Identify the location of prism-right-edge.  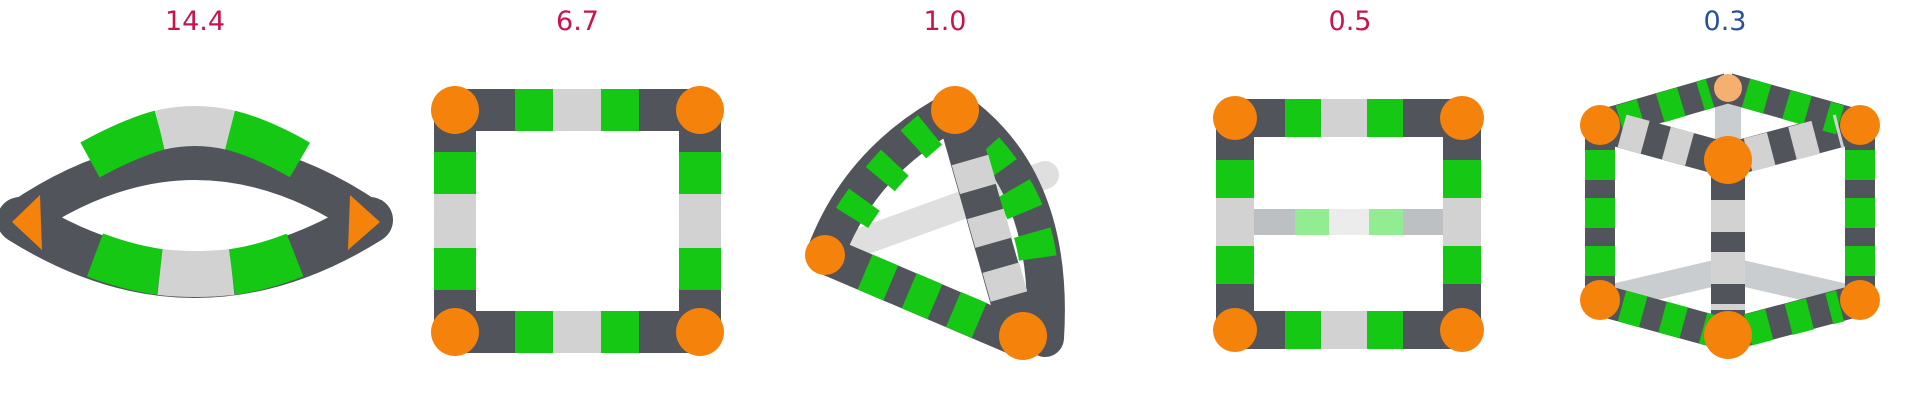
(1462, 224).